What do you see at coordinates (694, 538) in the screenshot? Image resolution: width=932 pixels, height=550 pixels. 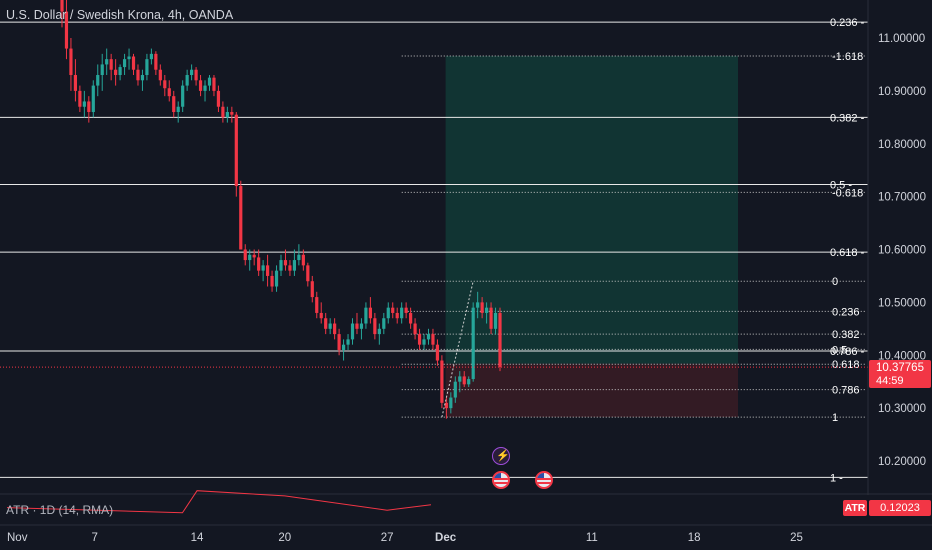 I see `time-tick: 18` at bounding box center [694, 538].